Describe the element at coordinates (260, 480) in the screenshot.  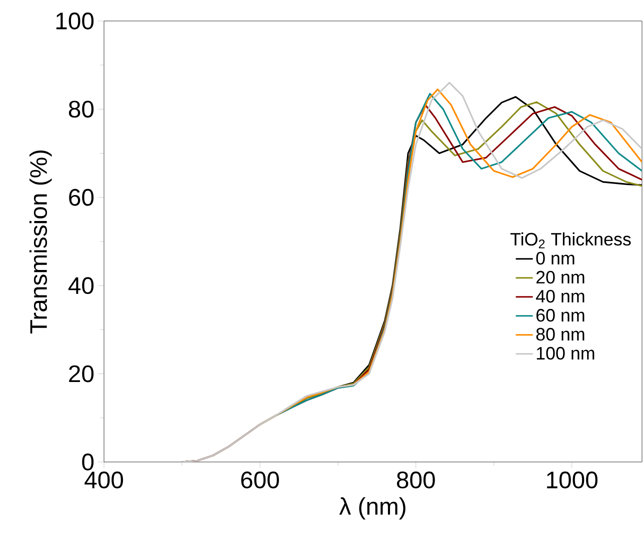
I see `x-tick-label: 600` at that location.